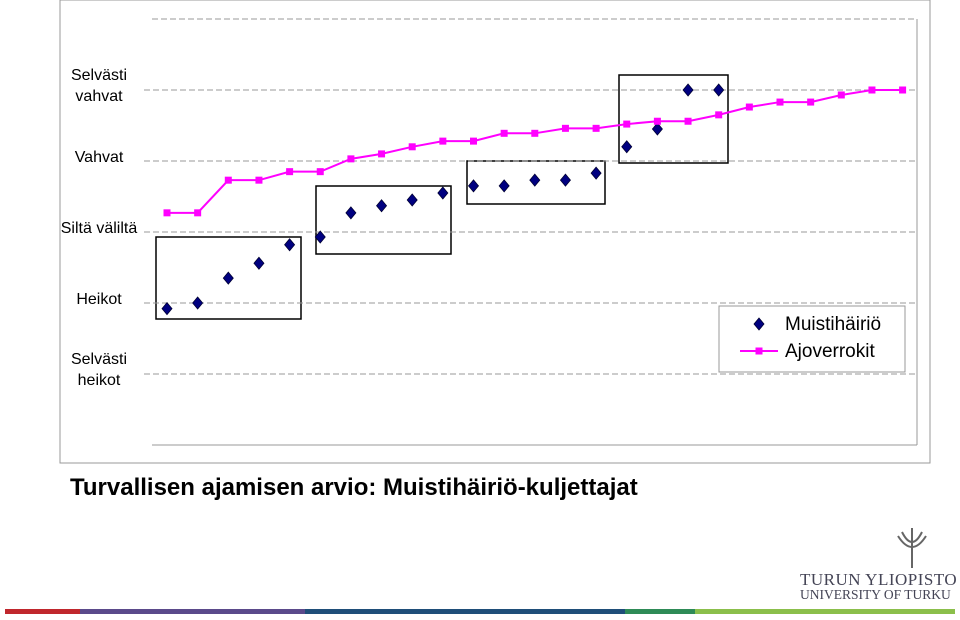 This screenshot has width=960, height=620. Describe the element at coordinates (879, 579) in the screenshot. I see `logo-text: TURUN YLIOPISTO` at that location.